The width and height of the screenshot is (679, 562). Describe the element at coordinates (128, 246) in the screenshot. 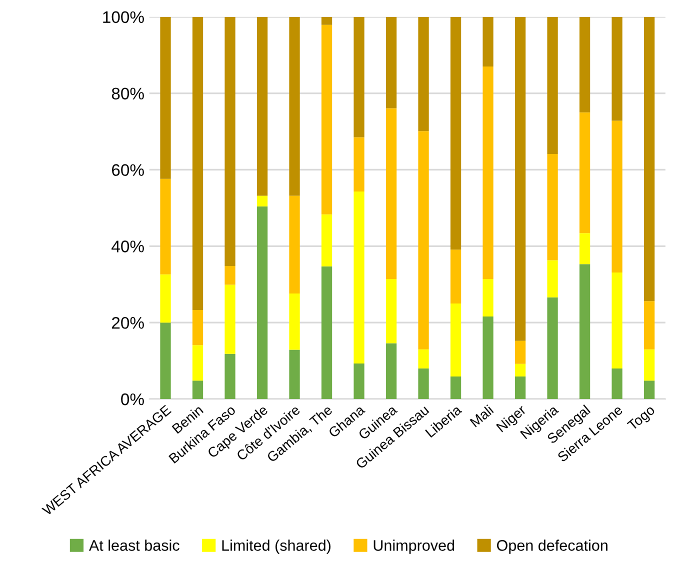

I see `y-tick-label: 40%` at that location.